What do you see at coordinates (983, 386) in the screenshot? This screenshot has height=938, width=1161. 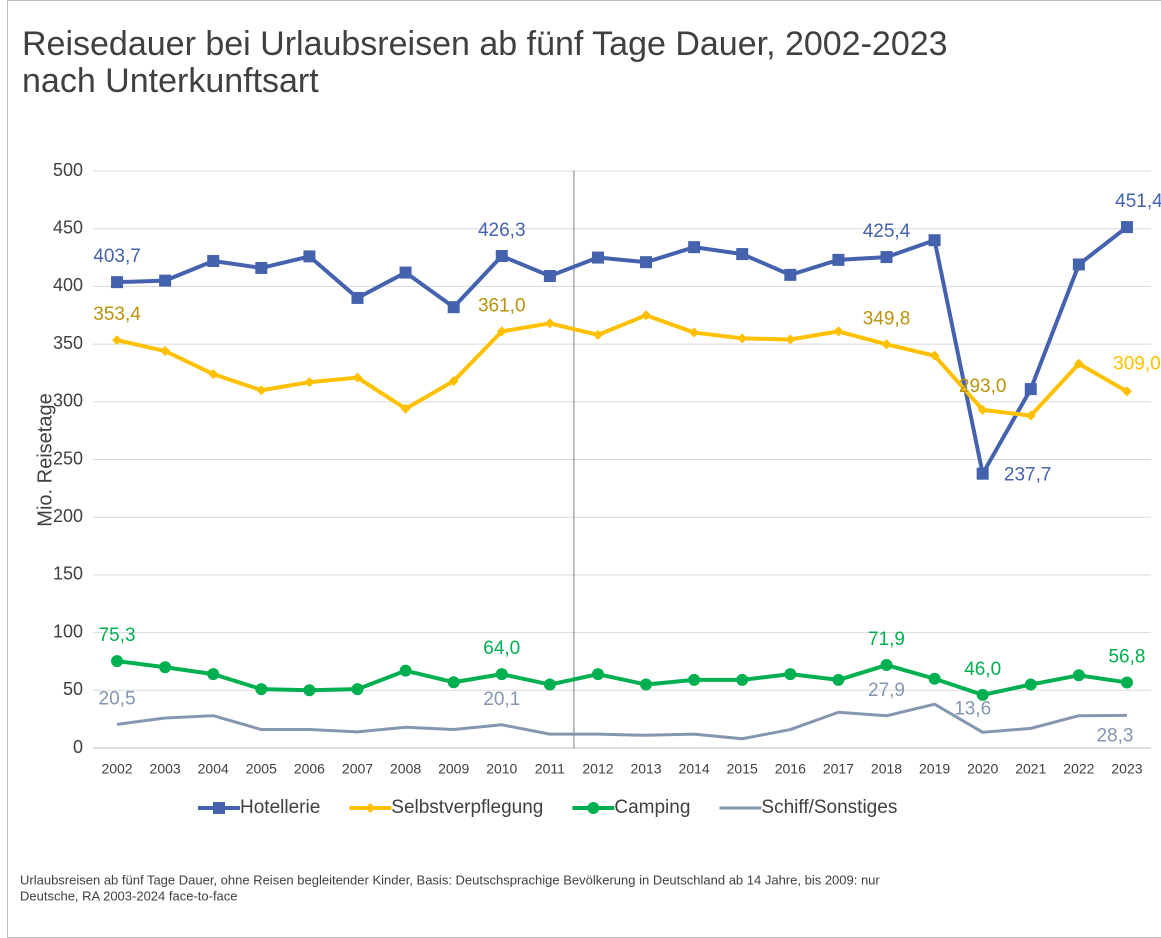 I see `data-label: 293,0` at bounding box center [983, 386].